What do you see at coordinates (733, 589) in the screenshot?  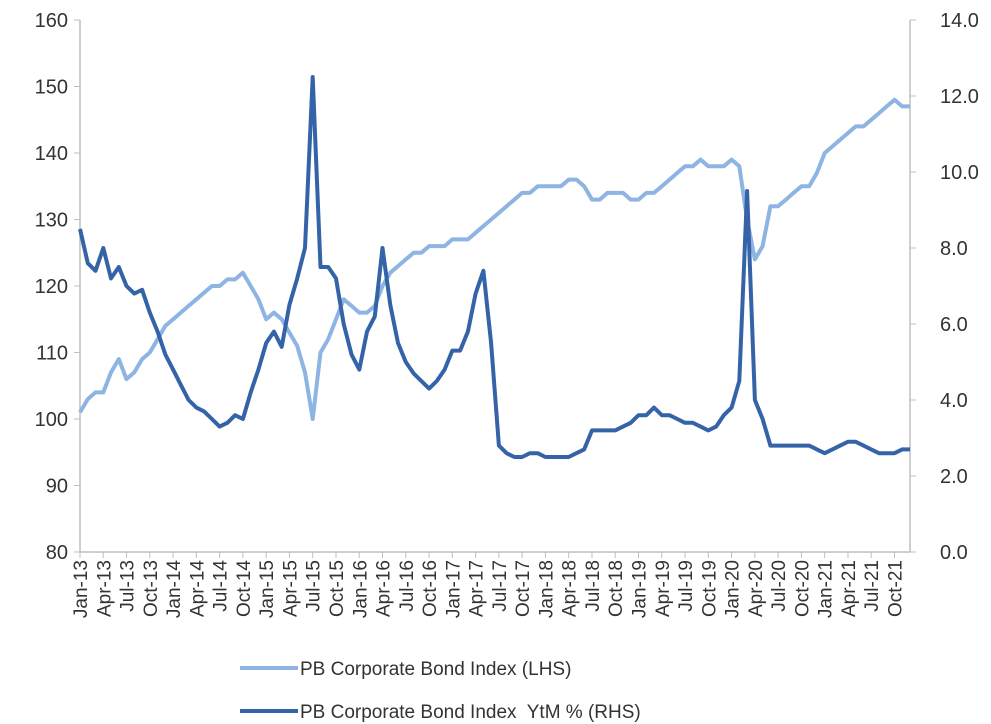 I see `x-tick-label: Jan-20` at bounding box center [733, 589].